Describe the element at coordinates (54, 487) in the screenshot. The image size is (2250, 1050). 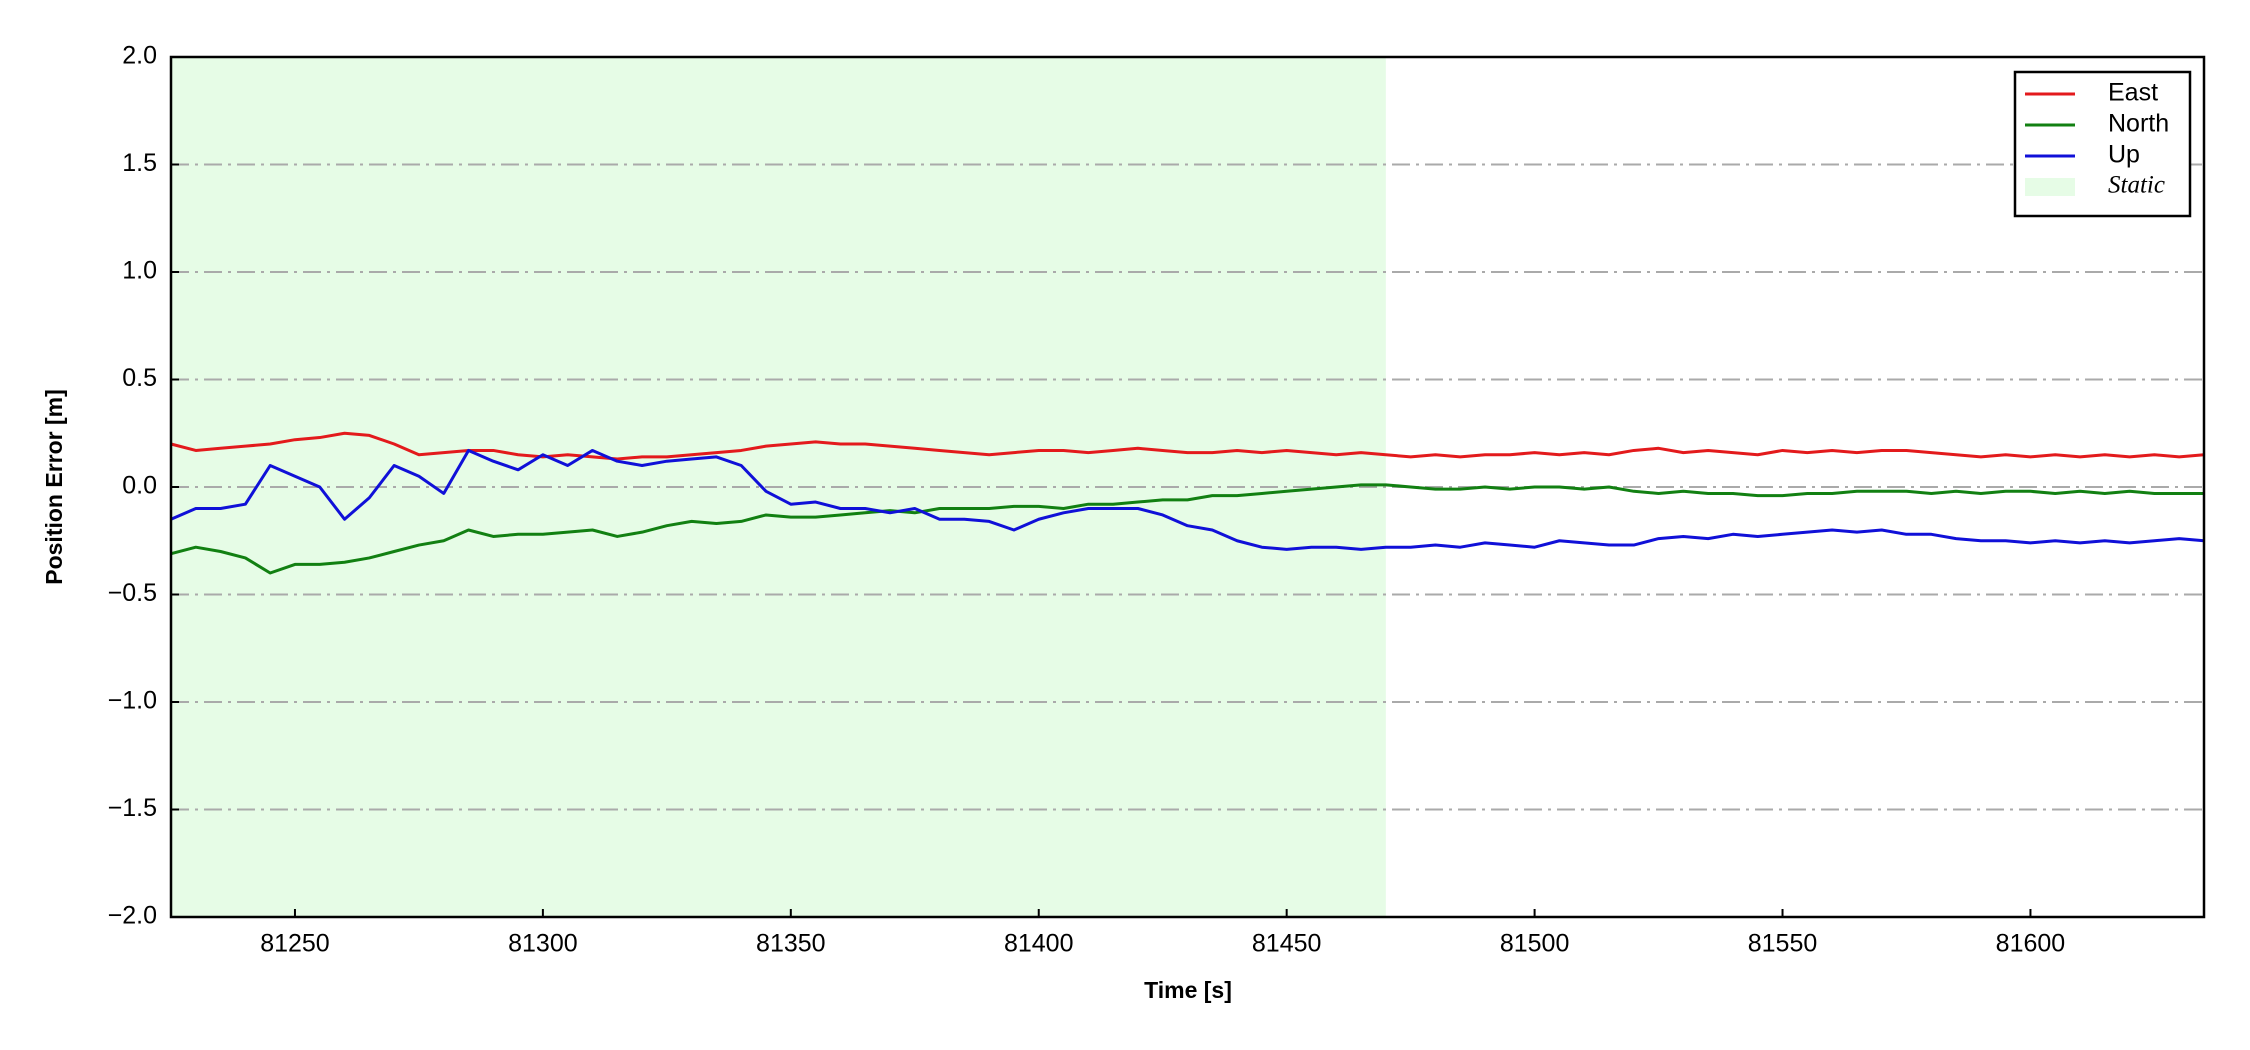
I see `y-axis-label: Position Error [m]` at that location.